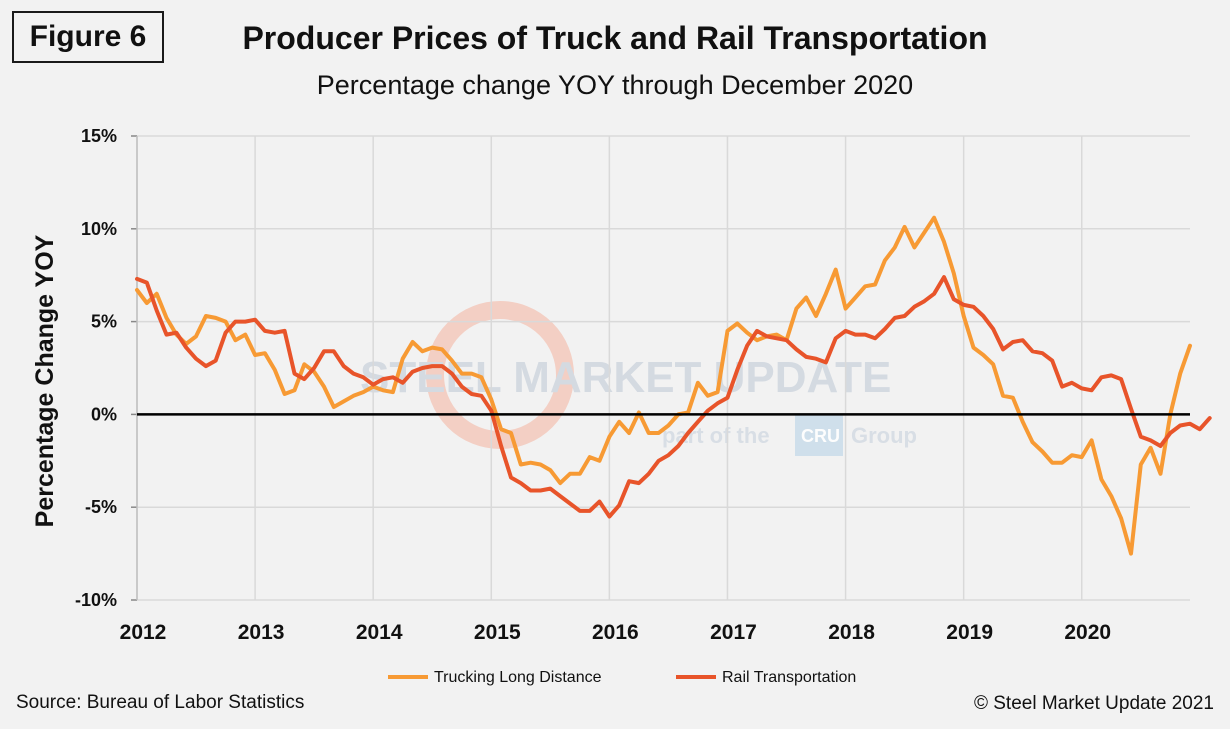 Image resolution: width=1230 pixels, height=729 pixels. I want to click on x-axis-ticks: 2012 2013 2014 2015 2016 2017 2018 2019 2020, so click(615, 632).